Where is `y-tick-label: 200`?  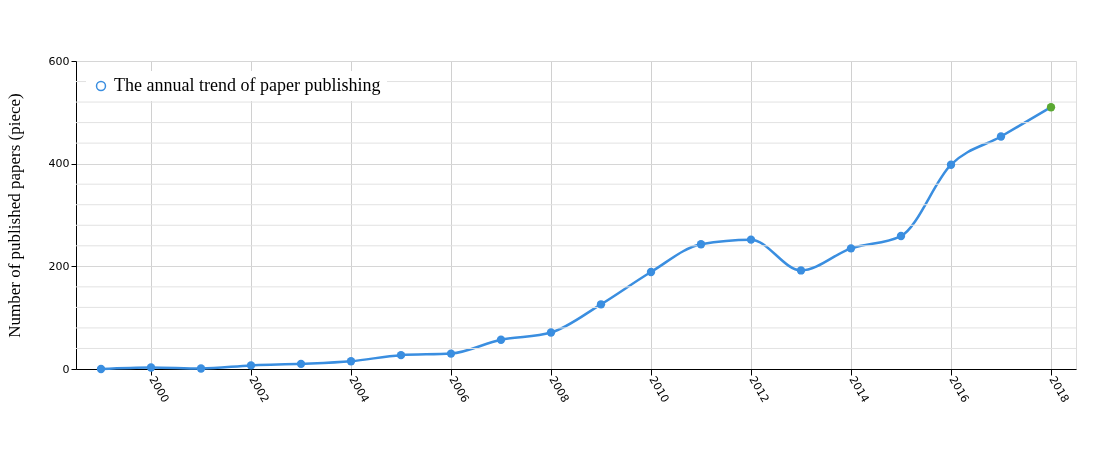 y-tick-label: 200 is located at coordinates (59, 266).